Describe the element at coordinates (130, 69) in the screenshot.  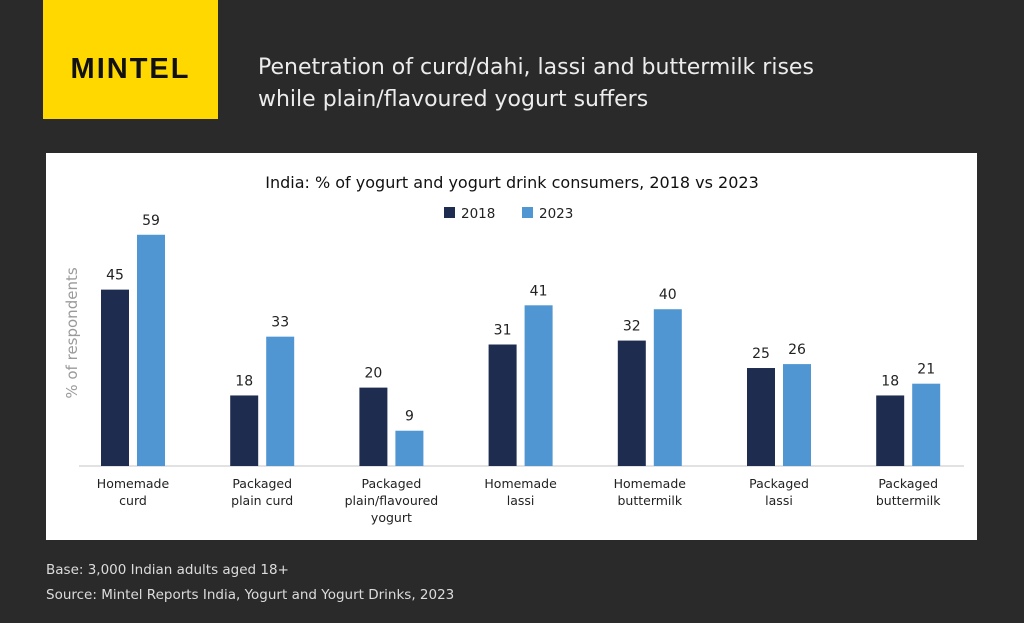
I see `logo-text: MINTEL` at that location.